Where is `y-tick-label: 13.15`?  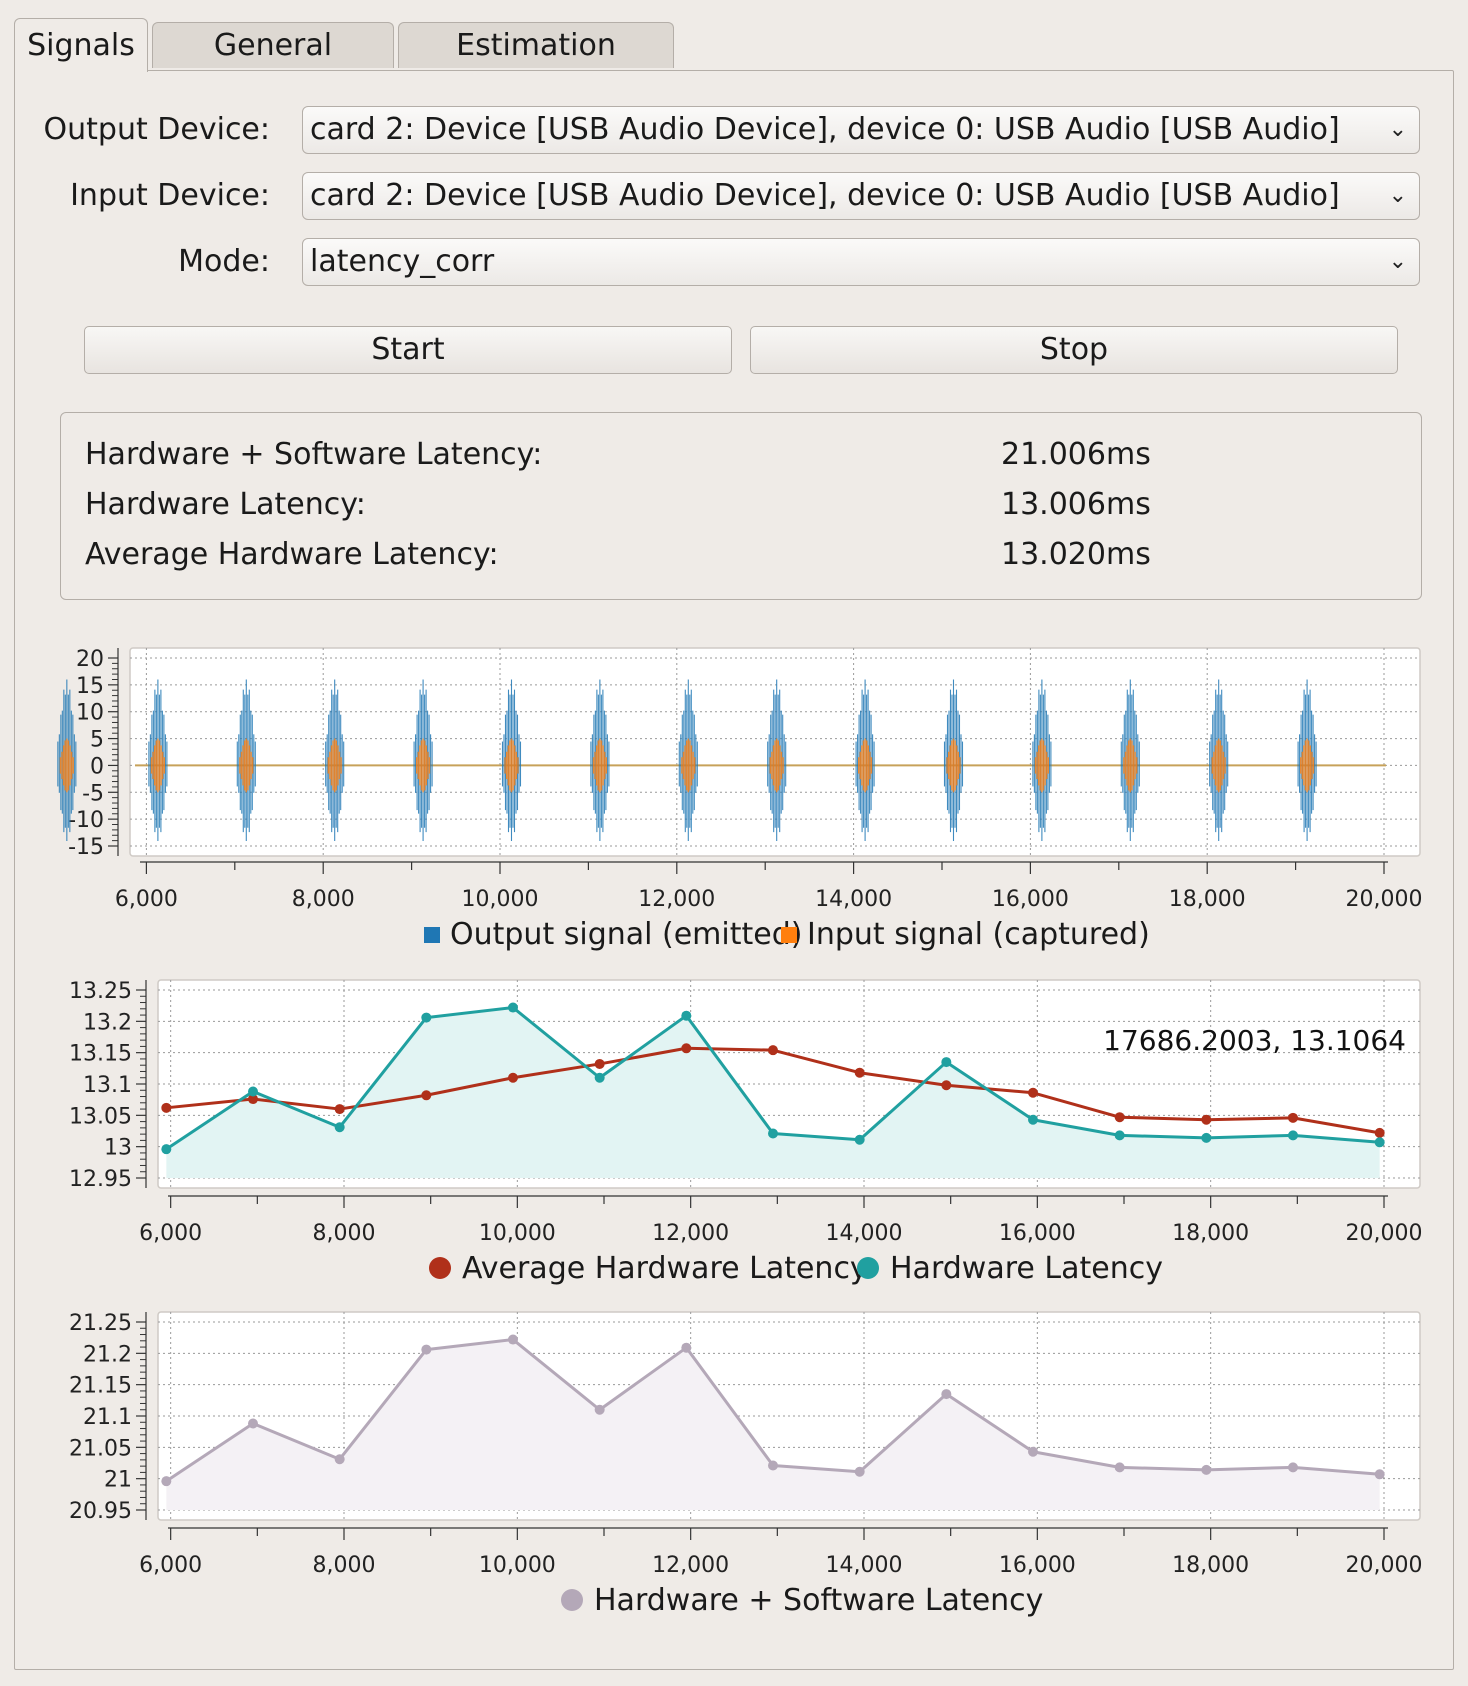 y-tick-label: 13.15 is located at coordinates (100, 1054).